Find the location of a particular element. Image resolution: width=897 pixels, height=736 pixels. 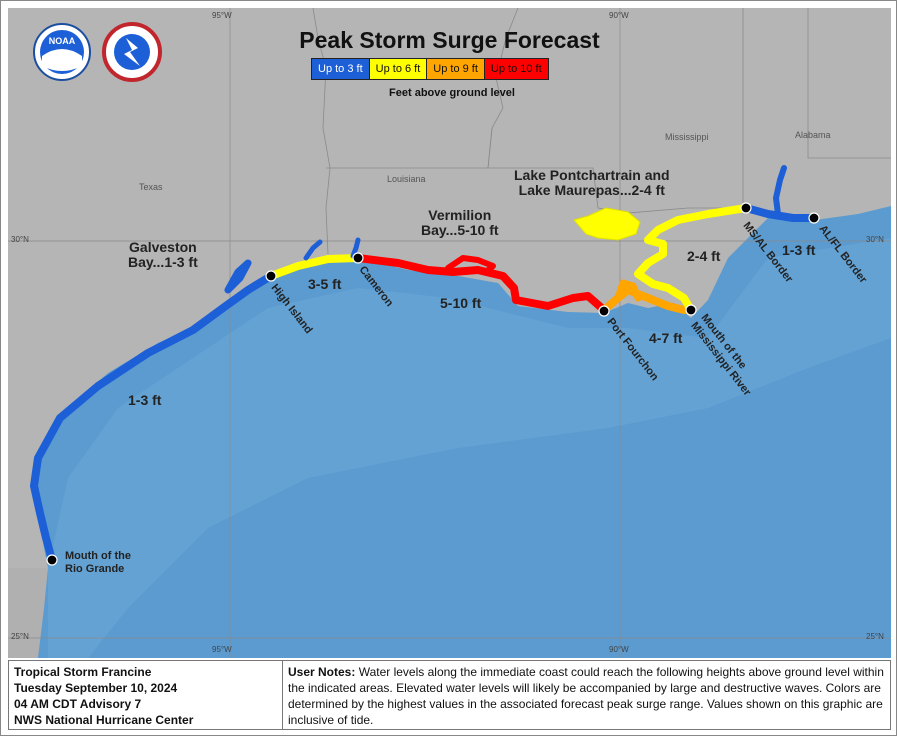

area-label-vermilion: Vermilion Bay...5-10 ft is located at coordinates (460, 223).